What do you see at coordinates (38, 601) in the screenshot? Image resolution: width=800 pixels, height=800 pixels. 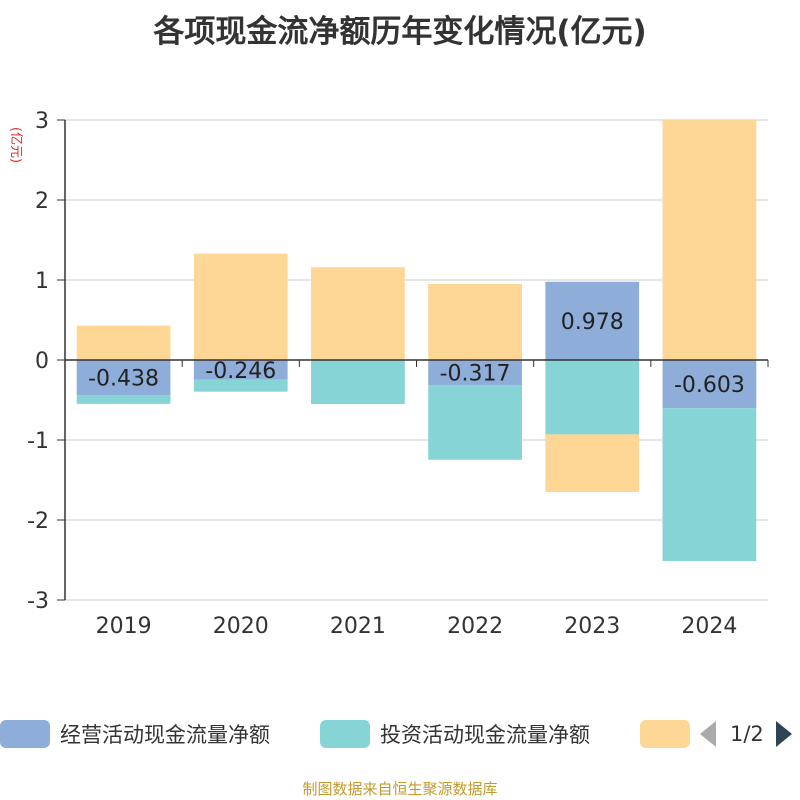 I see `y-tick-label: -3` at bounding box center [38, 601].